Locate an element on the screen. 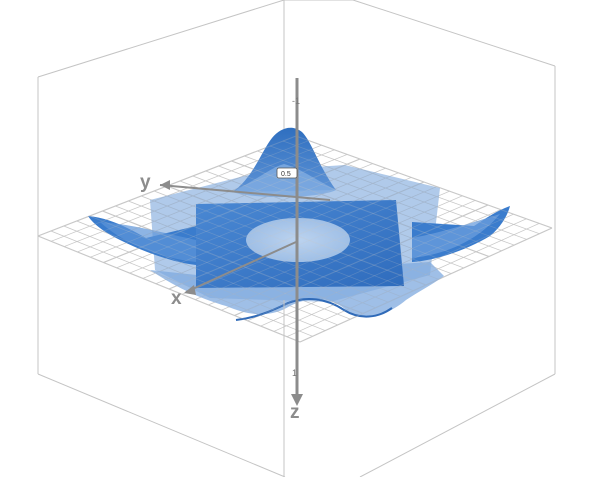 The width and height of the screenshot is (600, 477). y-axis-label: y is located at coordinates (145, 182).